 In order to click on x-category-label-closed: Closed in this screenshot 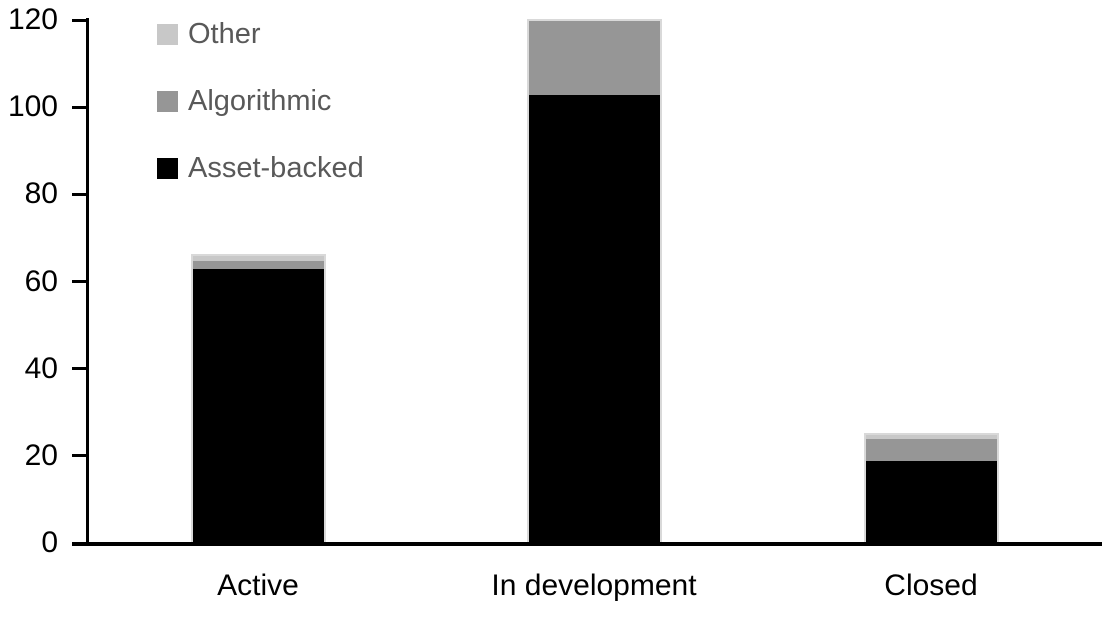, I will do `click(931, 585)`.